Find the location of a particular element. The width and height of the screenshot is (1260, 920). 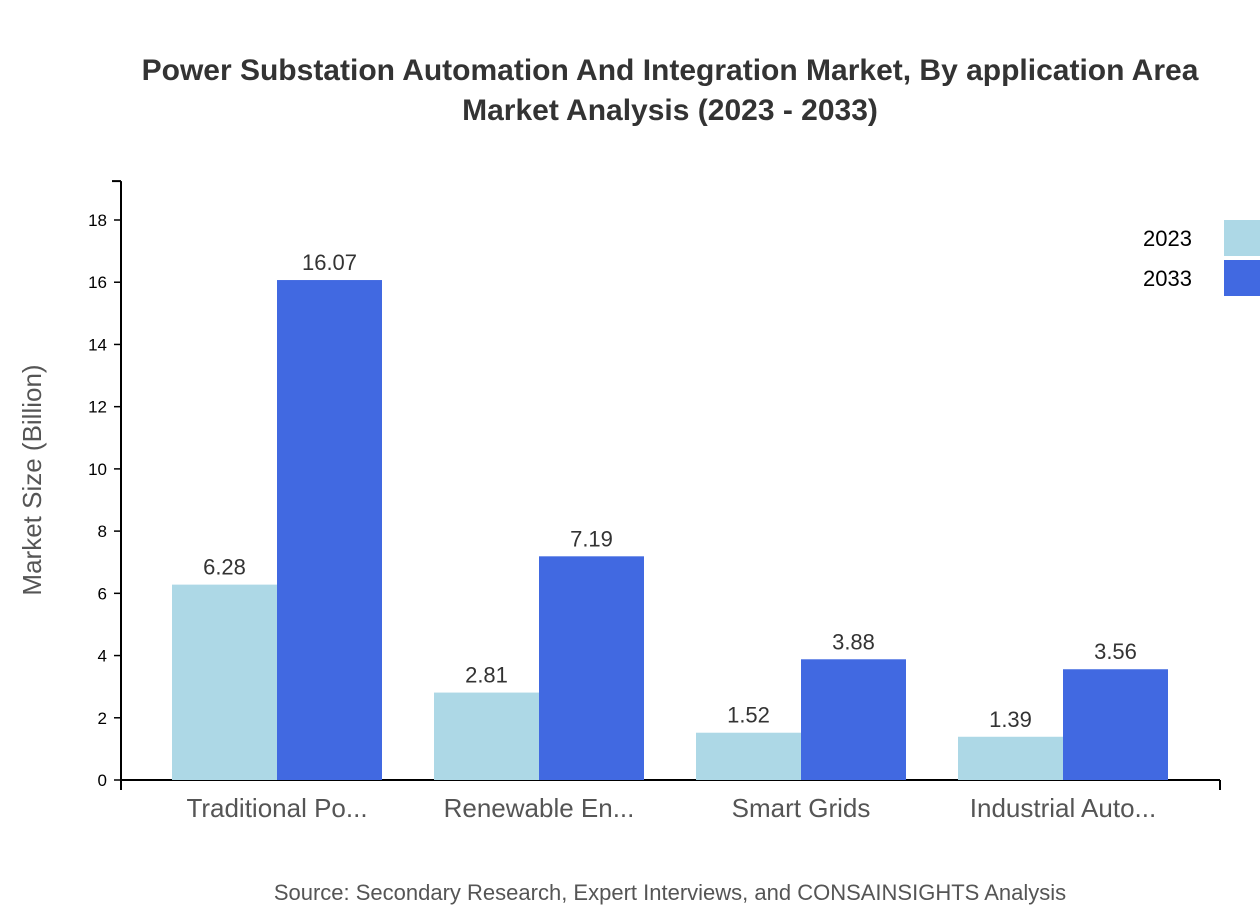

y-tick-label: 10 is located at coordinates (97, 469).